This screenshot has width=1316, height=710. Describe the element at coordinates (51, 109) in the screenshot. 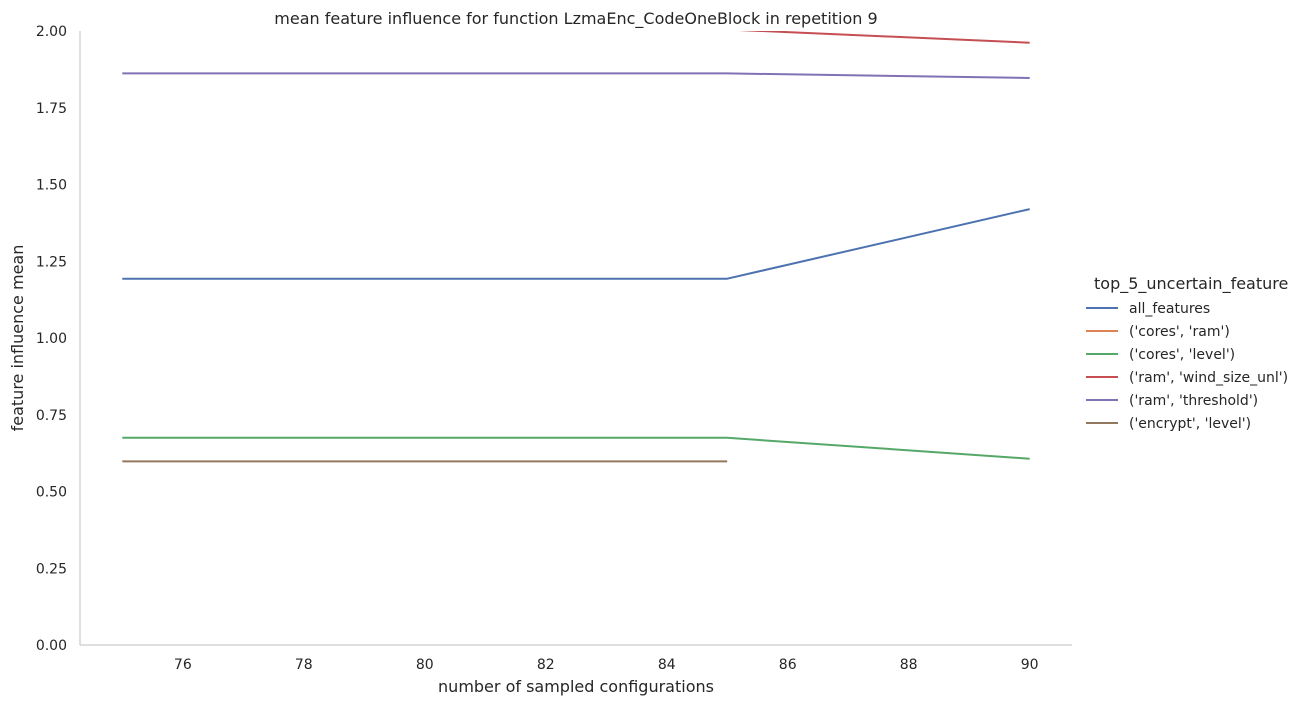

I see `y-tick-label: 1.75` at that location.